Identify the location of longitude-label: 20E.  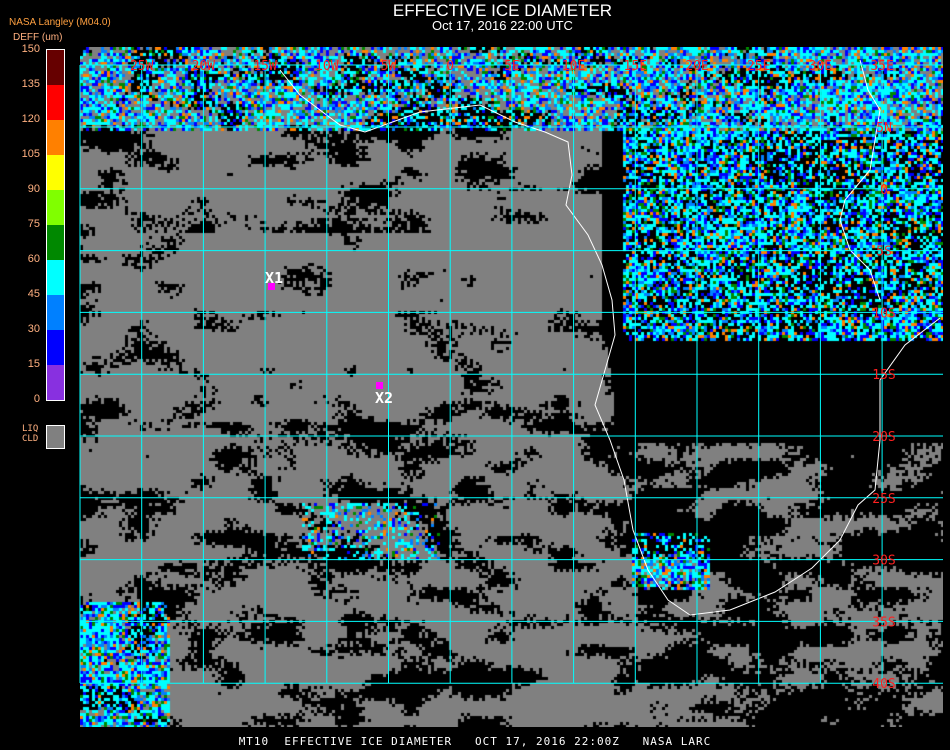
(696, 66).